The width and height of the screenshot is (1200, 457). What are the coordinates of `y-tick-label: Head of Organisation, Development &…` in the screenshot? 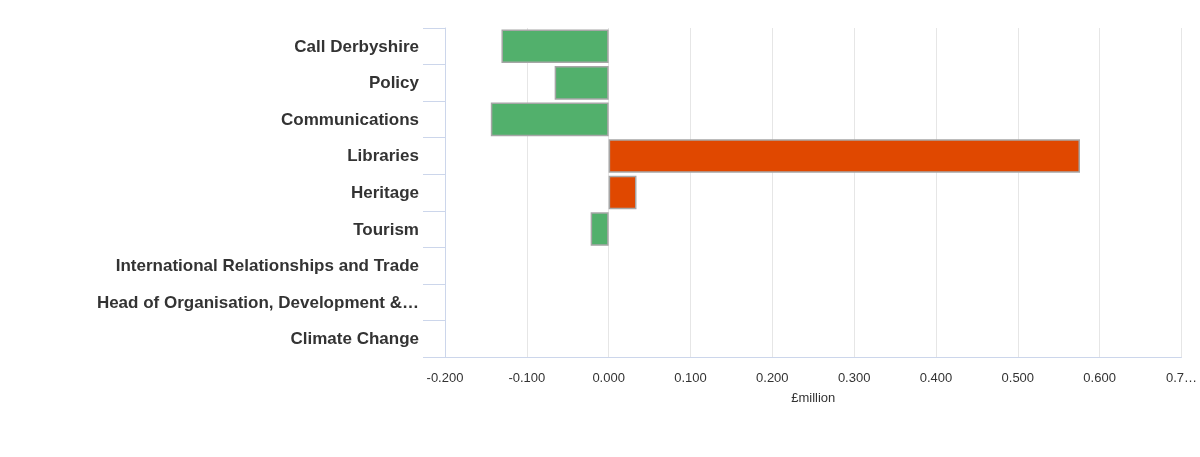 It's located at (257, 302).